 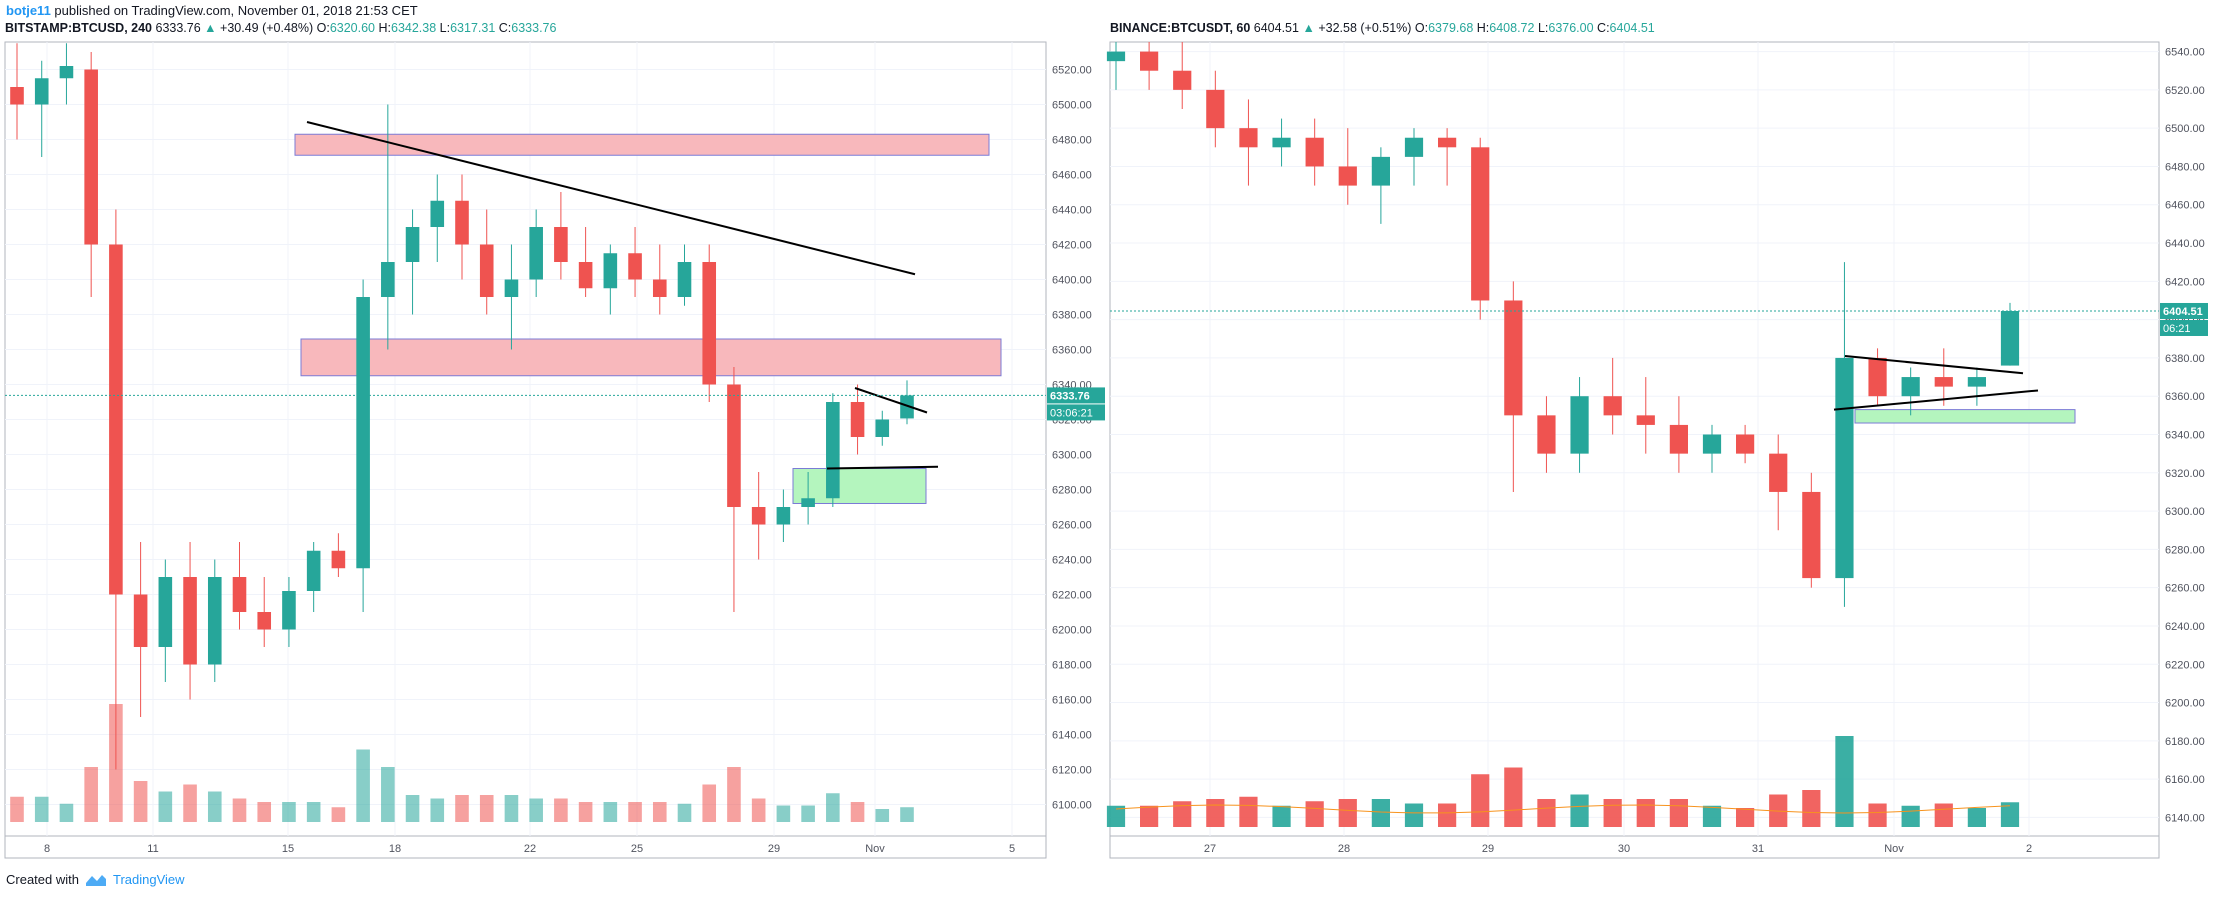 What do you see at coordinates (875, 849) in the screenshot?
I see `x-tick-label: Nov` at bounding box center [875, 849].